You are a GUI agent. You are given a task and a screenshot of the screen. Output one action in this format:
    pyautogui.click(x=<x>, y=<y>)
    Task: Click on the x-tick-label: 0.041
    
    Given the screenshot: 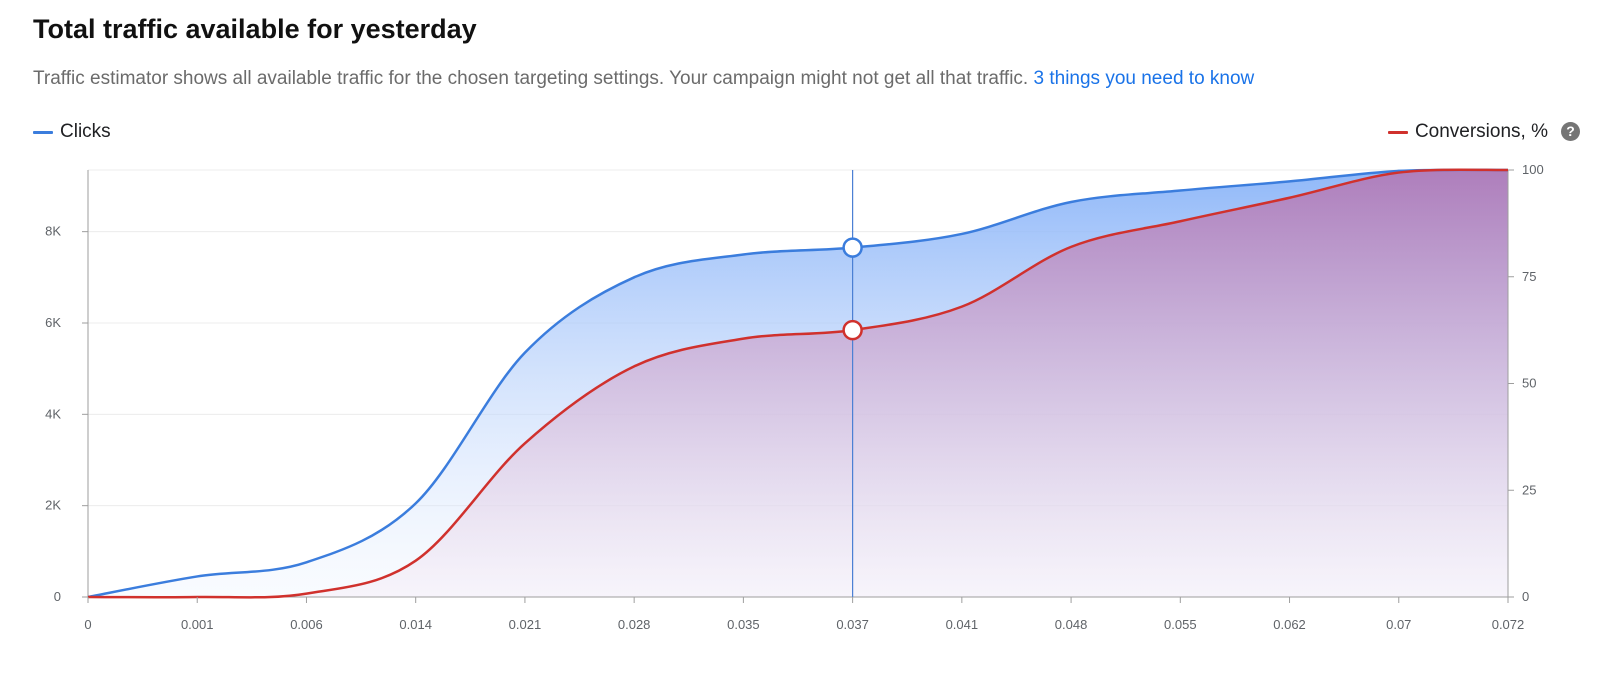 What is the action you would take?
    pyautogui.click(x=962, y=624)
    